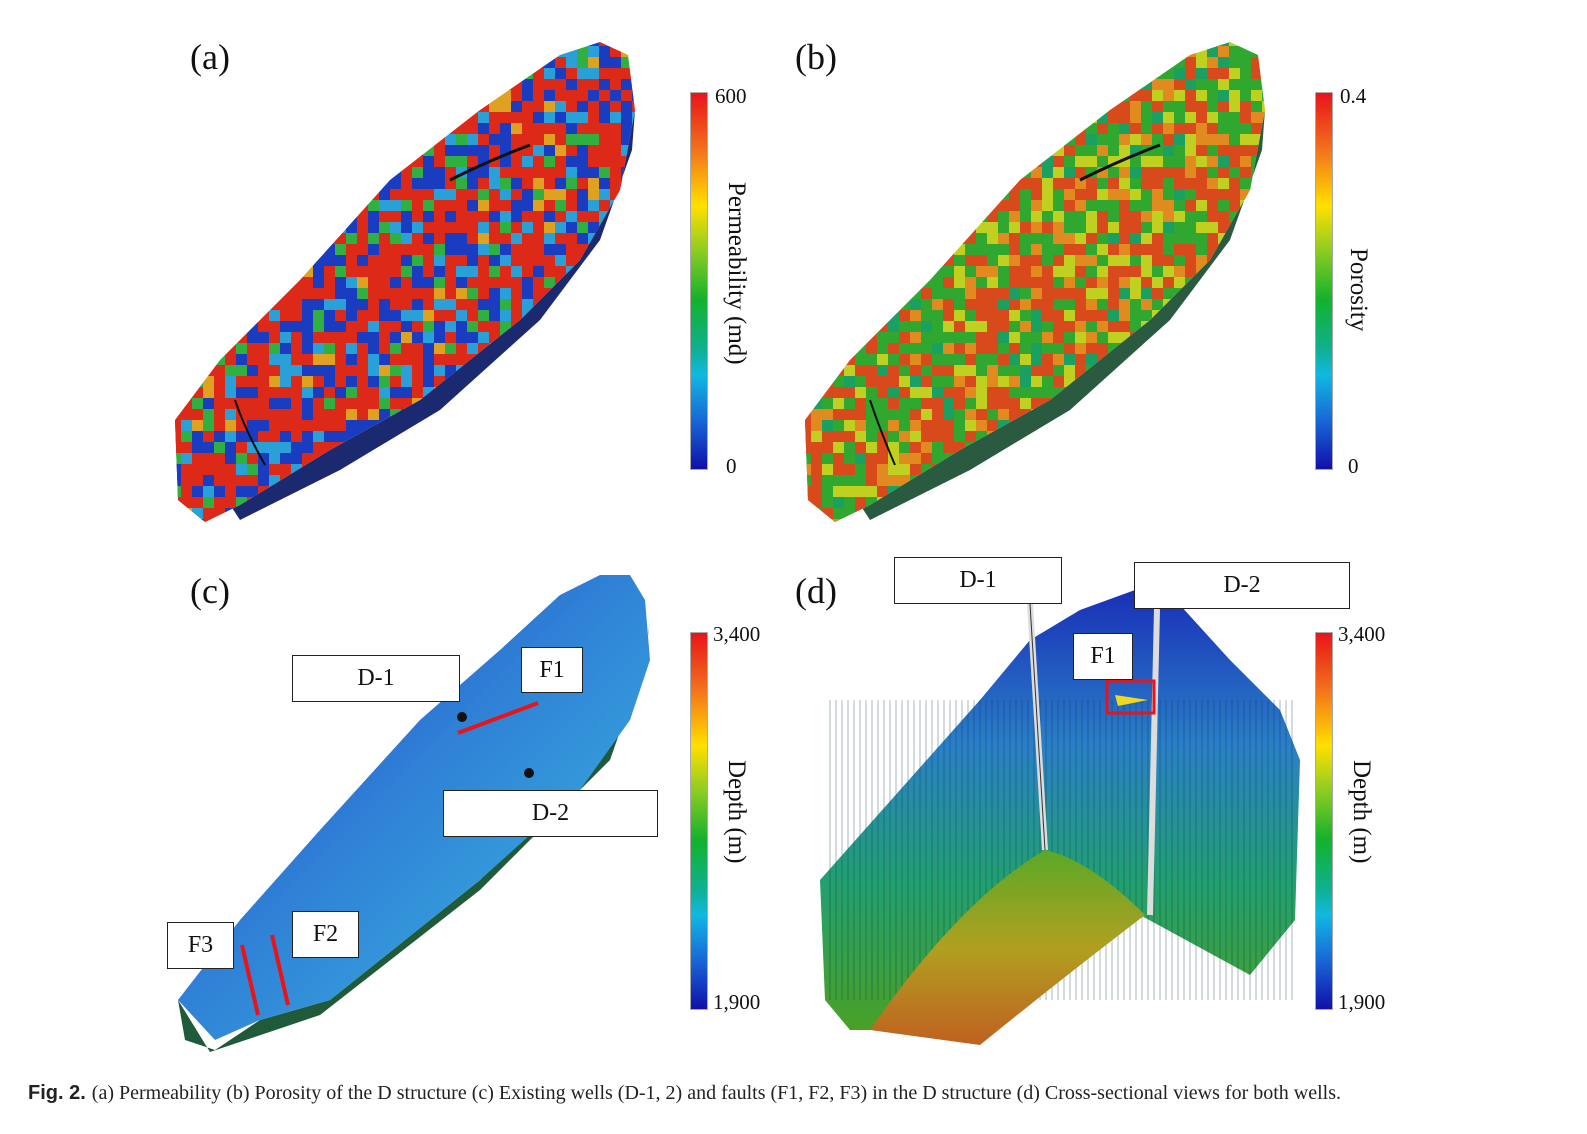 This screenshot has height=1134, width=1587. I want to click on fault-f1-highlight, so click(1130, 697).